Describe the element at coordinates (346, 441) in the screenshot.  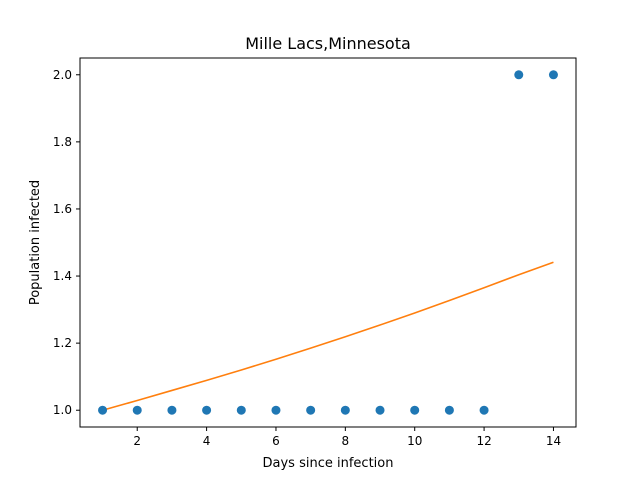
I see `x-tick-label: 8` at that location.